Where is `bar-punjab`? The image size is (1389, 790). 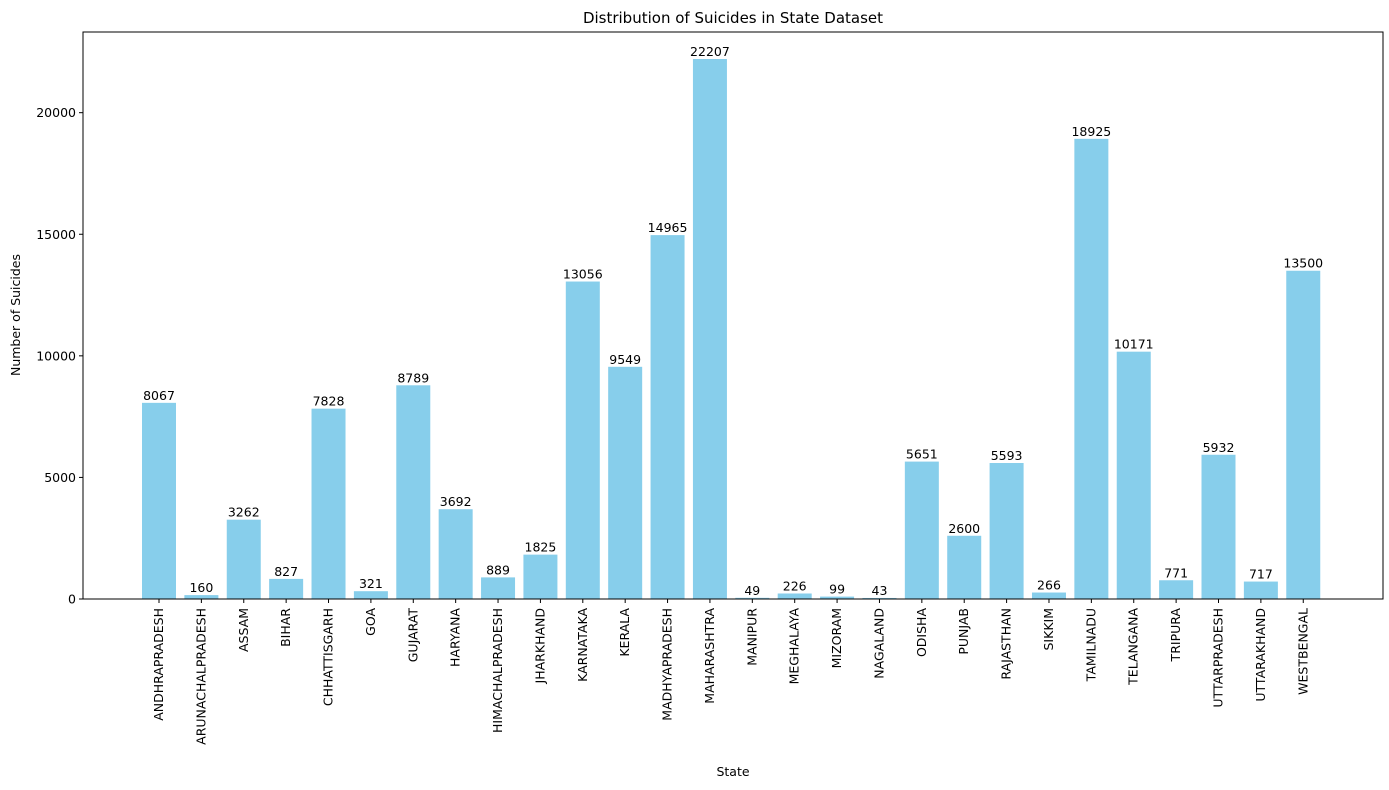
bar-punjab is located at coordinates (964, 567).